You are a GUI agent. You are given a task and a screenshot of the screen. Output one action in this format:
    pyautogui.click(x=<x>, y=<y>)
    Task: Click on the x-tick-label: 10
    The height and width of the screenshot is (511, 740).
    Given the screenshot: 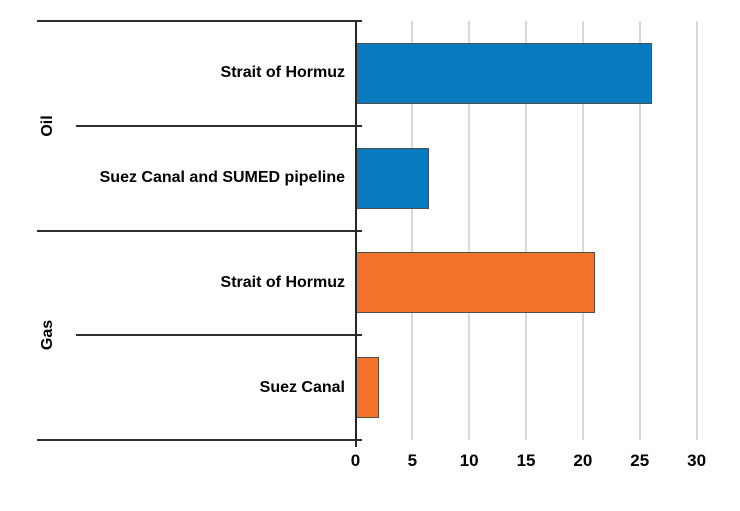 What is the action you would take?
    pyautogui.click(x=469, y=460)
    